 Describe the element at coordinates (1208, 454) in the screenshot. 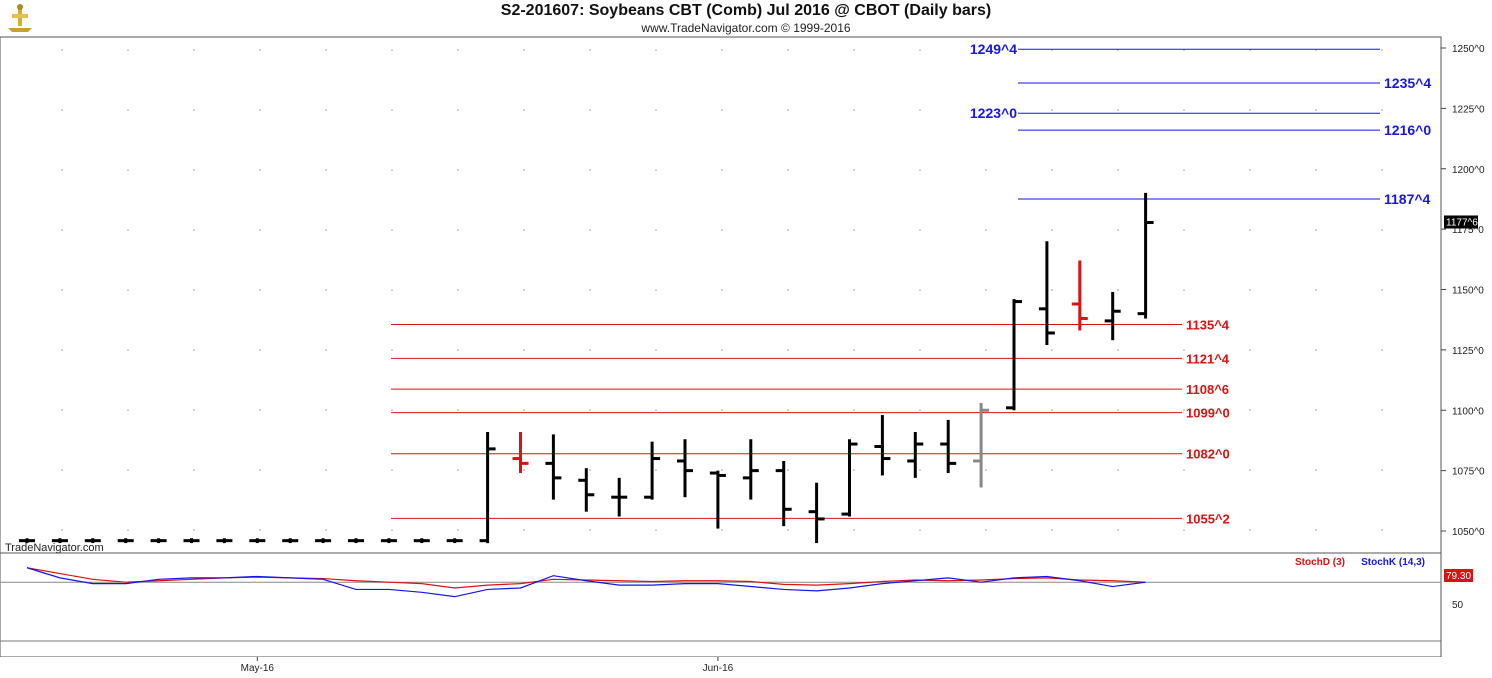

I see `level-label-red: 1082^0` at that location.